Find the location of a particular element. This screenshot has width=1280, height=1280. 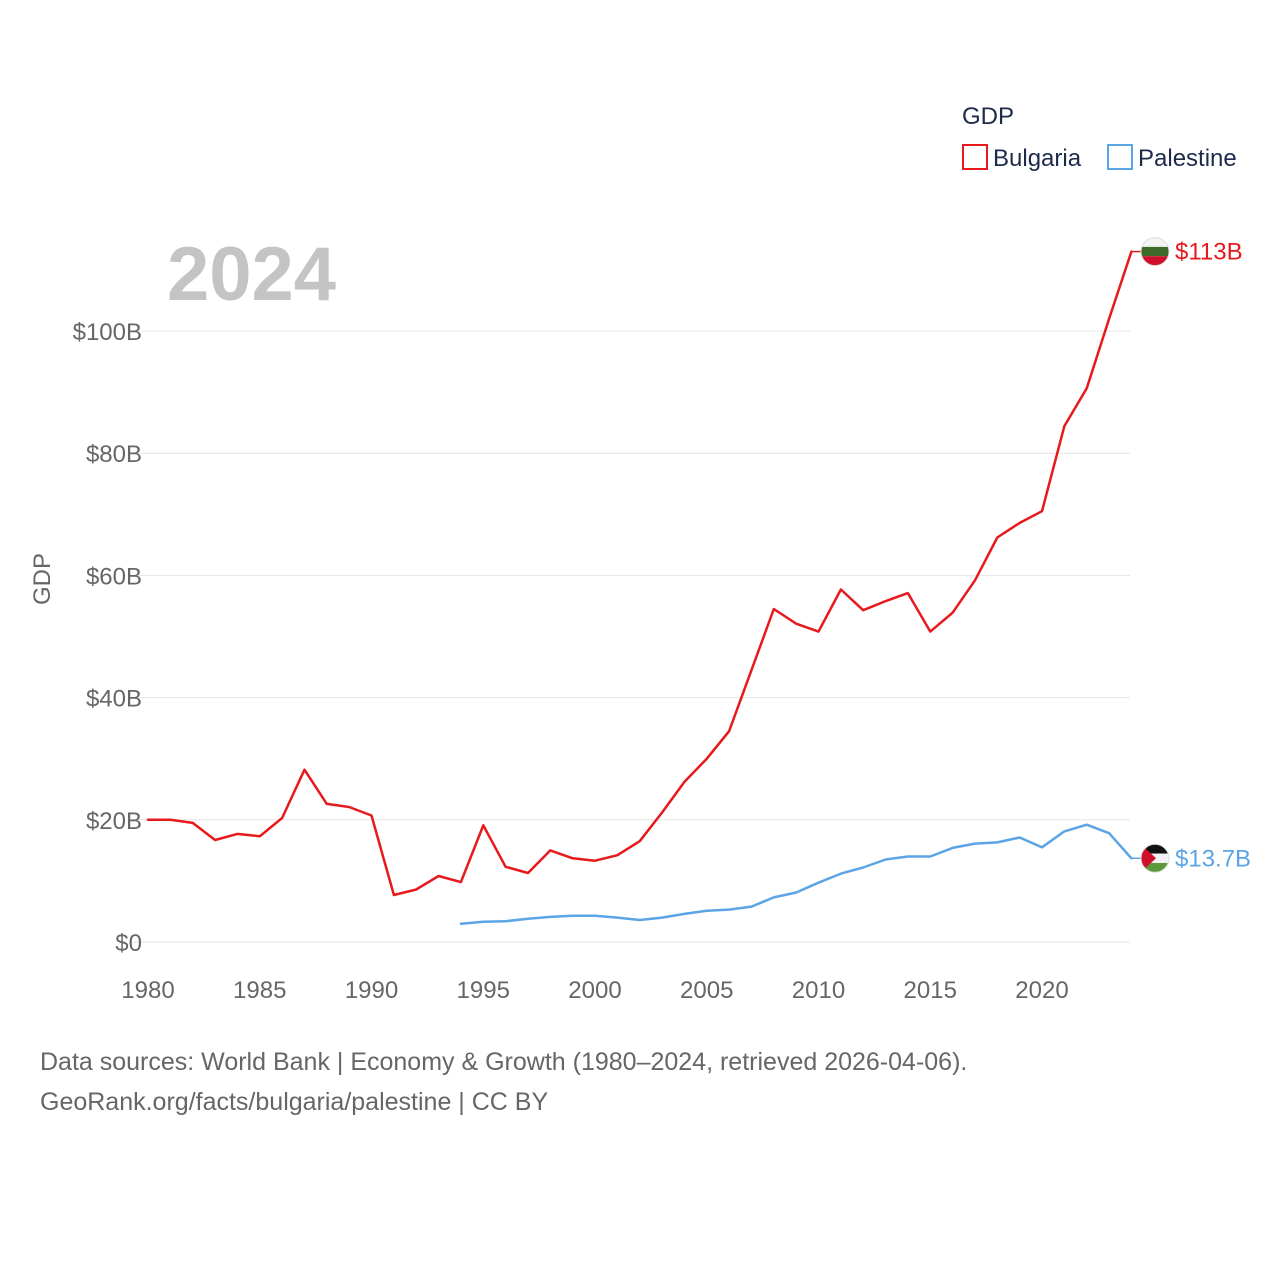

x-axis-ticks: 1980 1985 1990 1995 2000 2005 2010 2015 2020 is located at coordinates (594, 990).